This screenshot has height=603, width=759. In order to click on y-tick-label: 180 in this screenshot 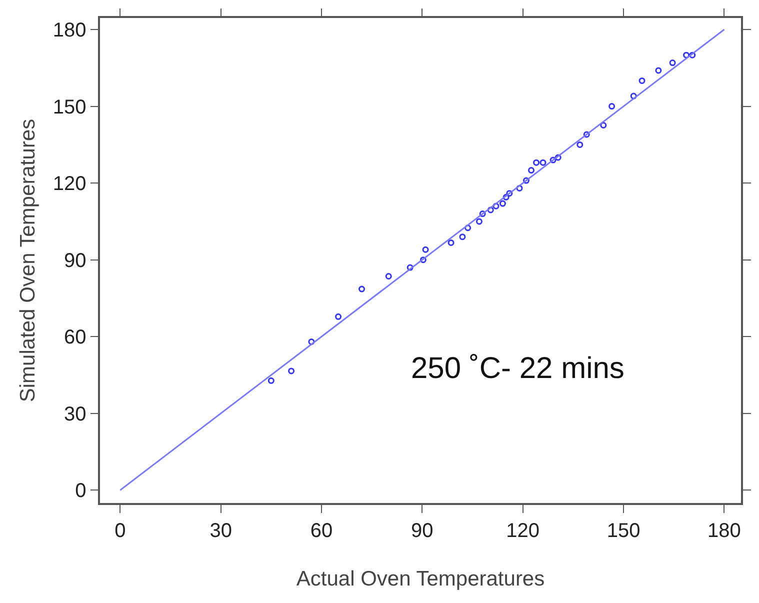, I will do `click(69, 31)`.